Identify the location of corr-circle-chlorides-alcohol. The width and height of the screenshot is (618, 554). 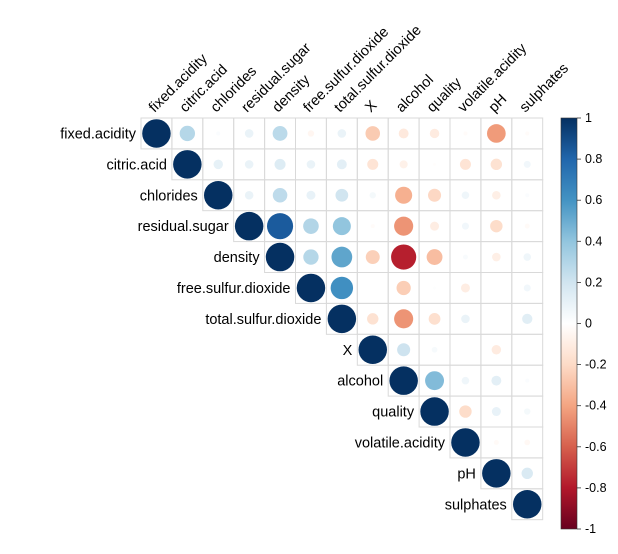
(404, 195).